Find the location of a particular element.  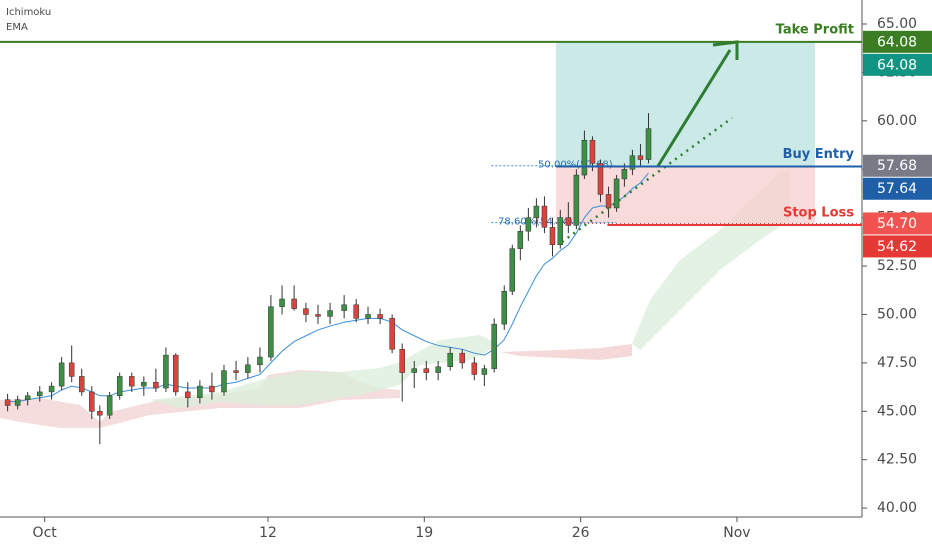

indicator-label: EMA is located at coordinates (17, 27).